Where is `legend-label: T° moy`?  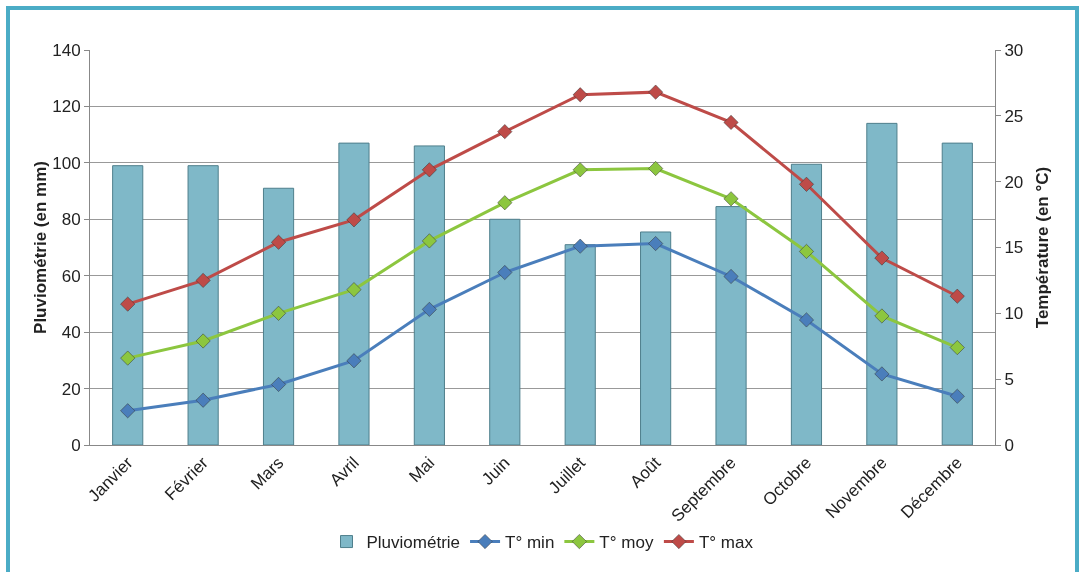
legend-label: T° moy is located at coordinates (626, 543).